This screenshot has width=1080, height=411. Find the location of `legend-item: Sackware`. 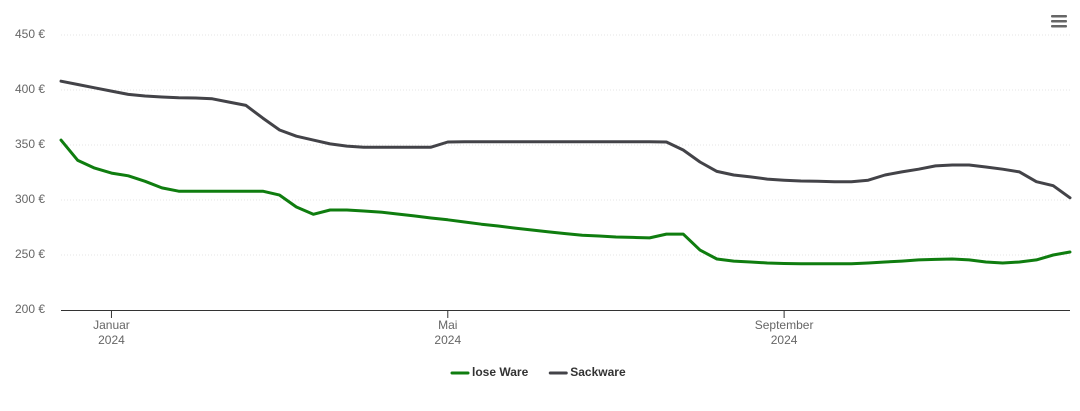

legend-item: Sackware is located at coordinates (587, 372).